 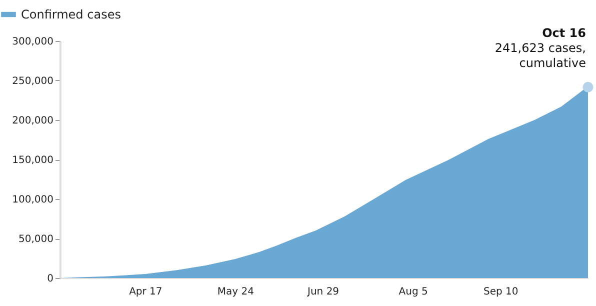 I want to click on y-tick-label: 150,000, so click(x=33, y=160).